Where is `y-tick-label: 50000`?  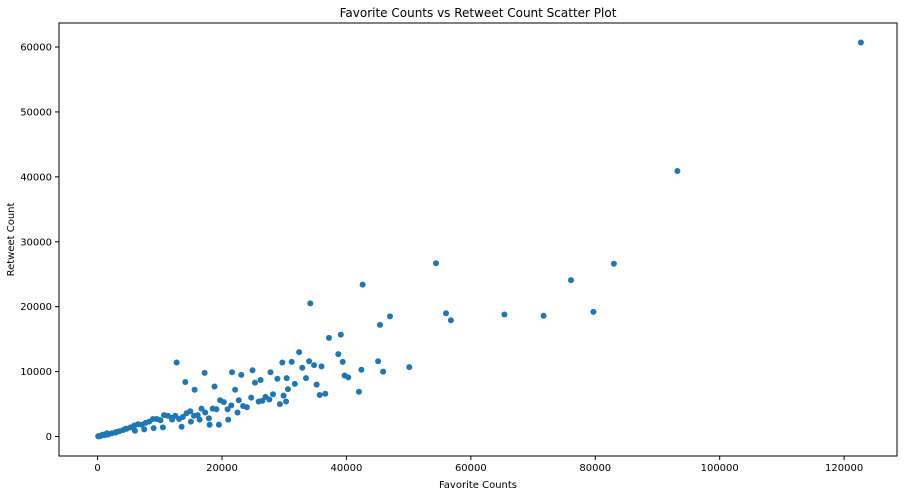
y-tick-label: 50000 is located at coordinates (36, 112).